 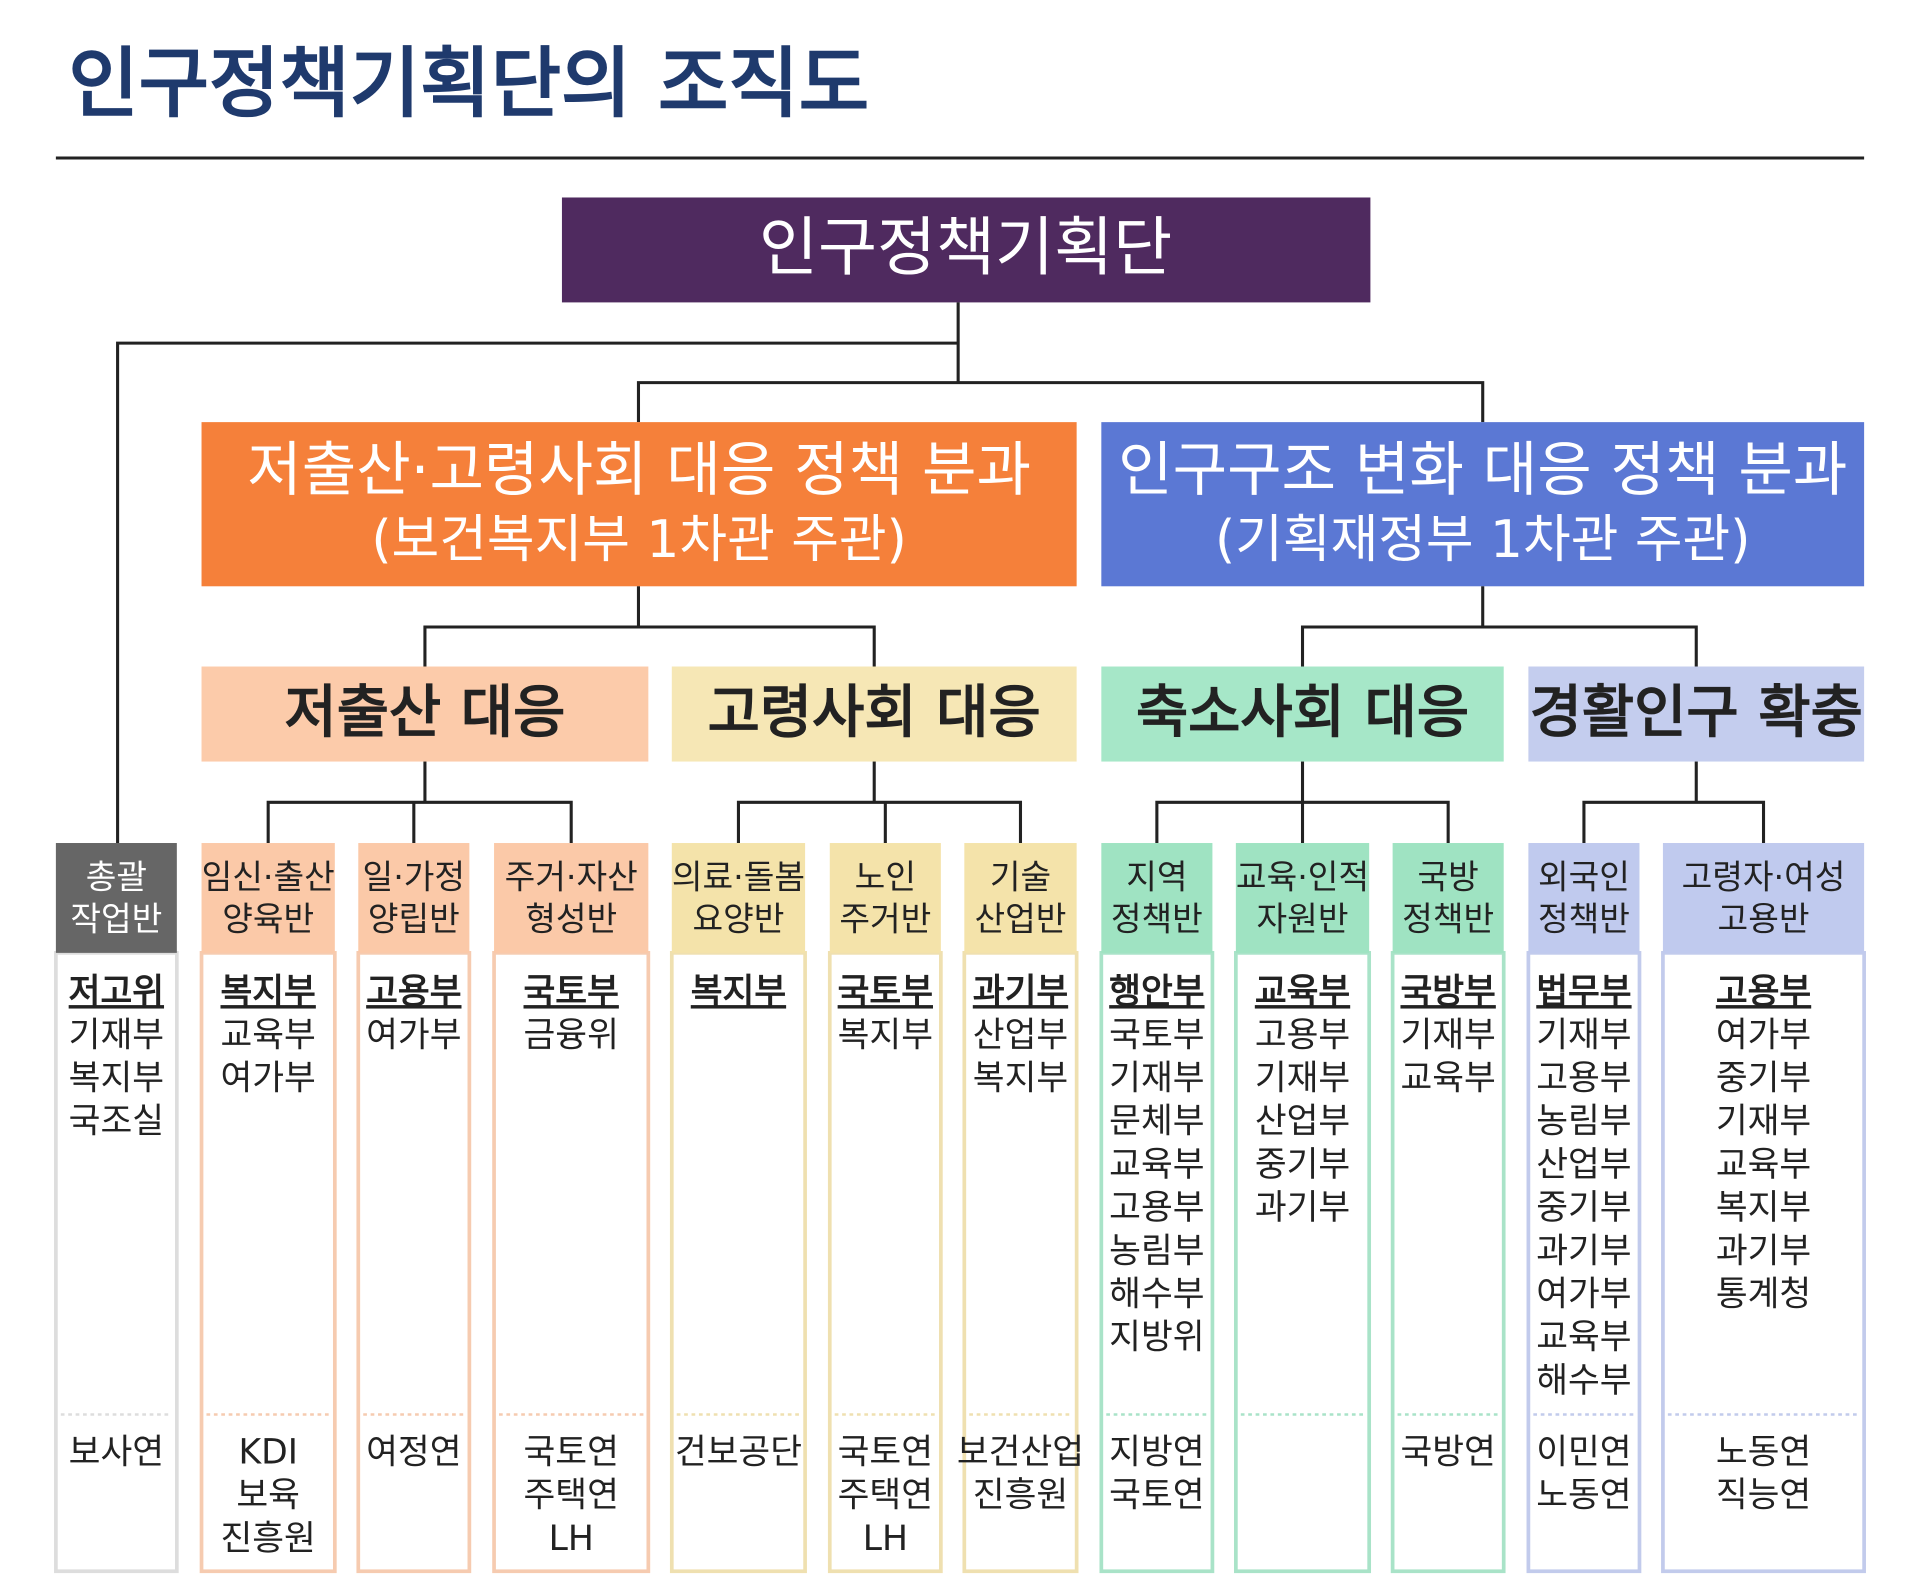 What do you see at coordinates (738, 1452) in the screenshot?
I see `institute: 건보공단` at bounding box center [738, 1452].